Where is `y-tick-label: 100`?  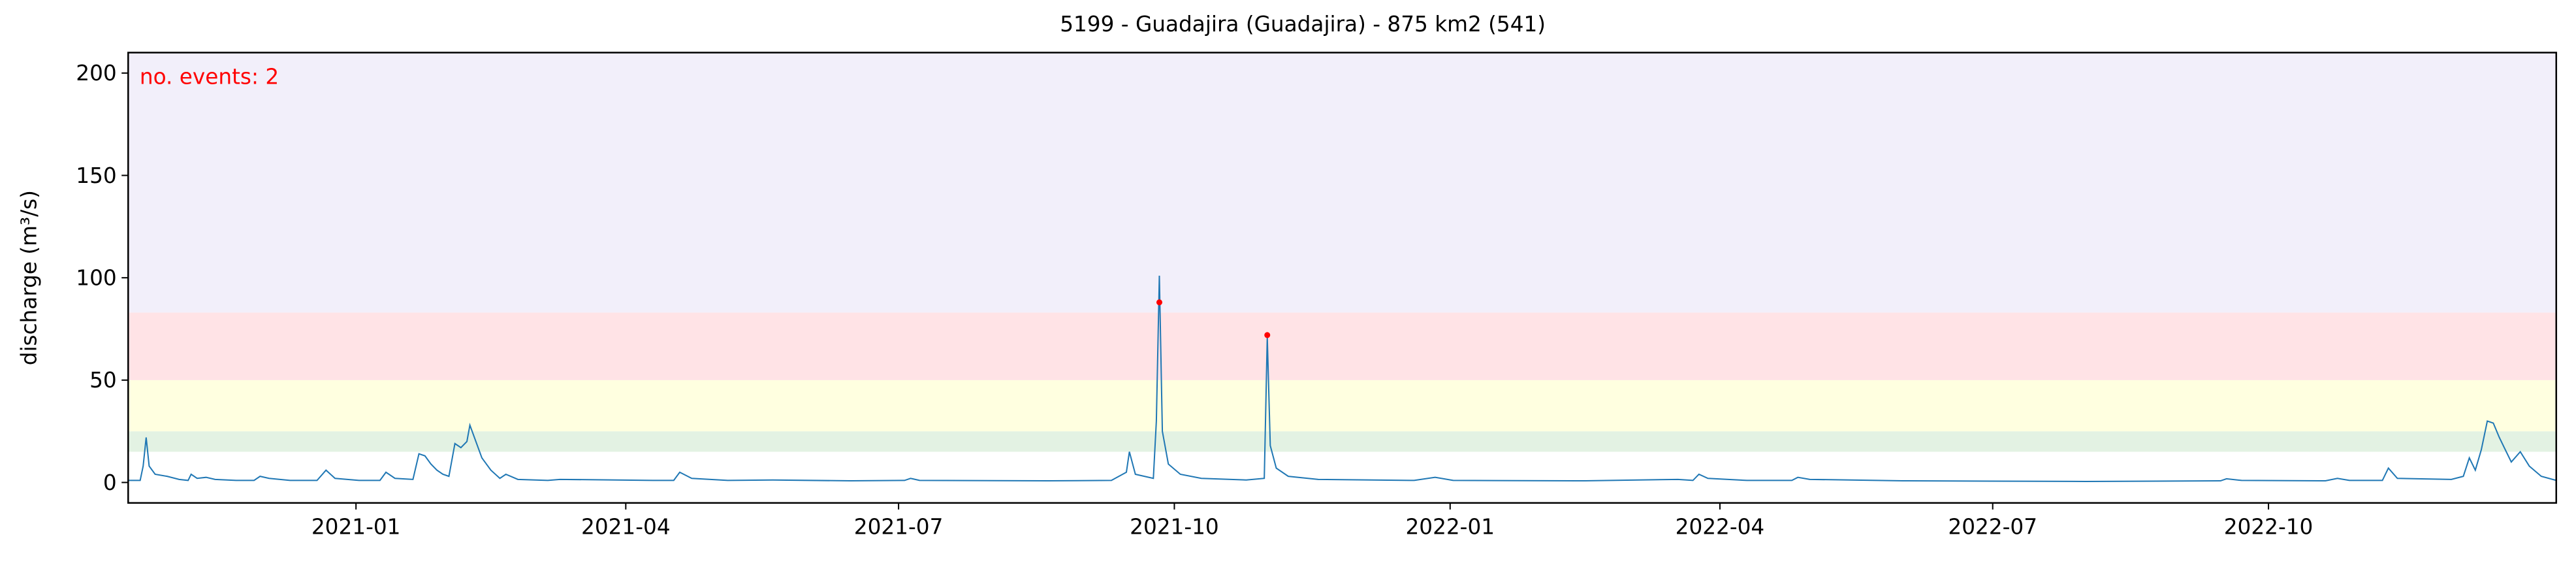 y-tick-label: 100 is located at coordinates (96, 278).